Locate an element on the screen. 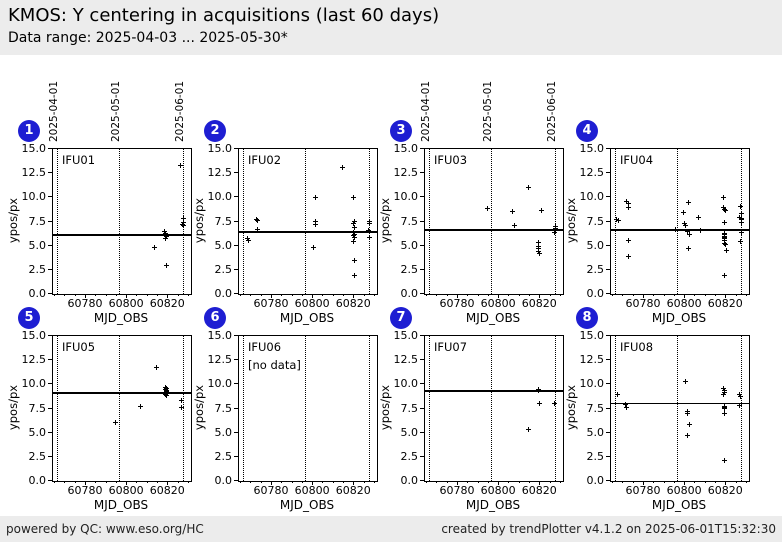 The width and height of the screenshot is (782, 542). top-date-label: 2025-04-01 is located at coordinates (54, 111).